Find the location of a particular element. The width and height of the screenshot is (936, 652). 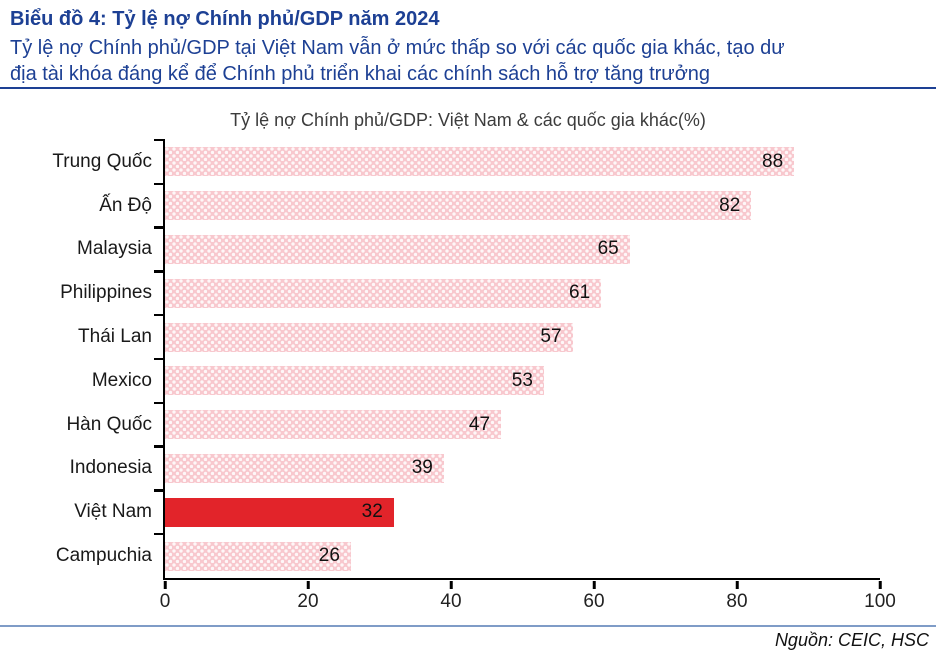

bar-row: Hàn Quốc 47 is located at coordinates (473, 425).